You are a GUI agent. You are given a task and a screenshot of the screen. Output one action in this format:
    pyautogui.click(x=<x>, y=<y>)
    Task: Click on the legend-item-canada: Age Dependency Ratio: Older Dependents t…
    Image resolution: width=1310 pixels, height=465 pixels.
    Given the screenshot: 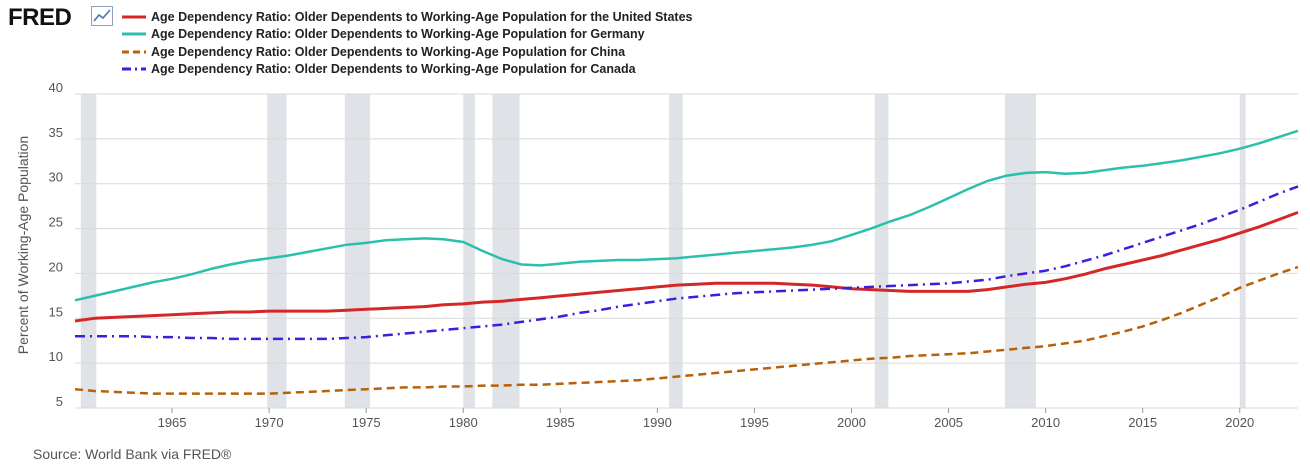 What is the action you would take?
    pyautogui.click(x=406, y=70)
    